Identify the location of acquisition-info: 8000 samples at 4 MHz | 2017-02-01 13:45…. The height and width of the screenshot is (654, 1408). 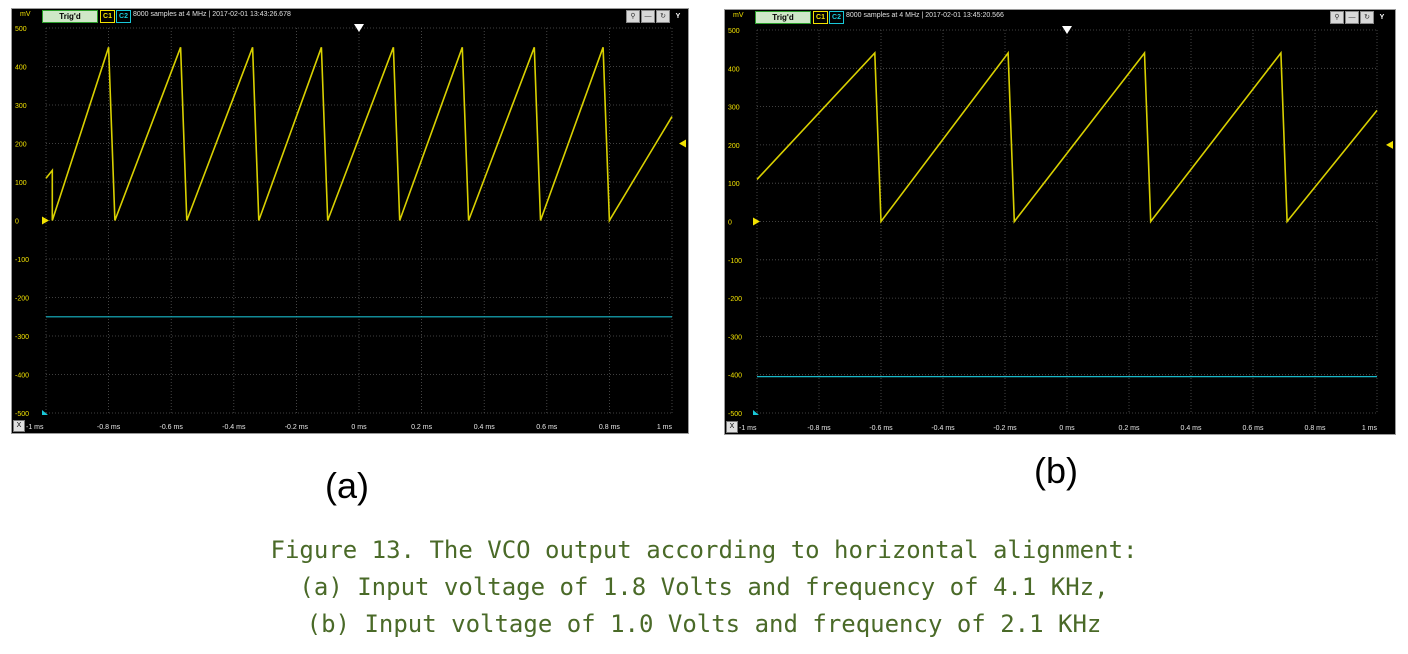
(925, 15).